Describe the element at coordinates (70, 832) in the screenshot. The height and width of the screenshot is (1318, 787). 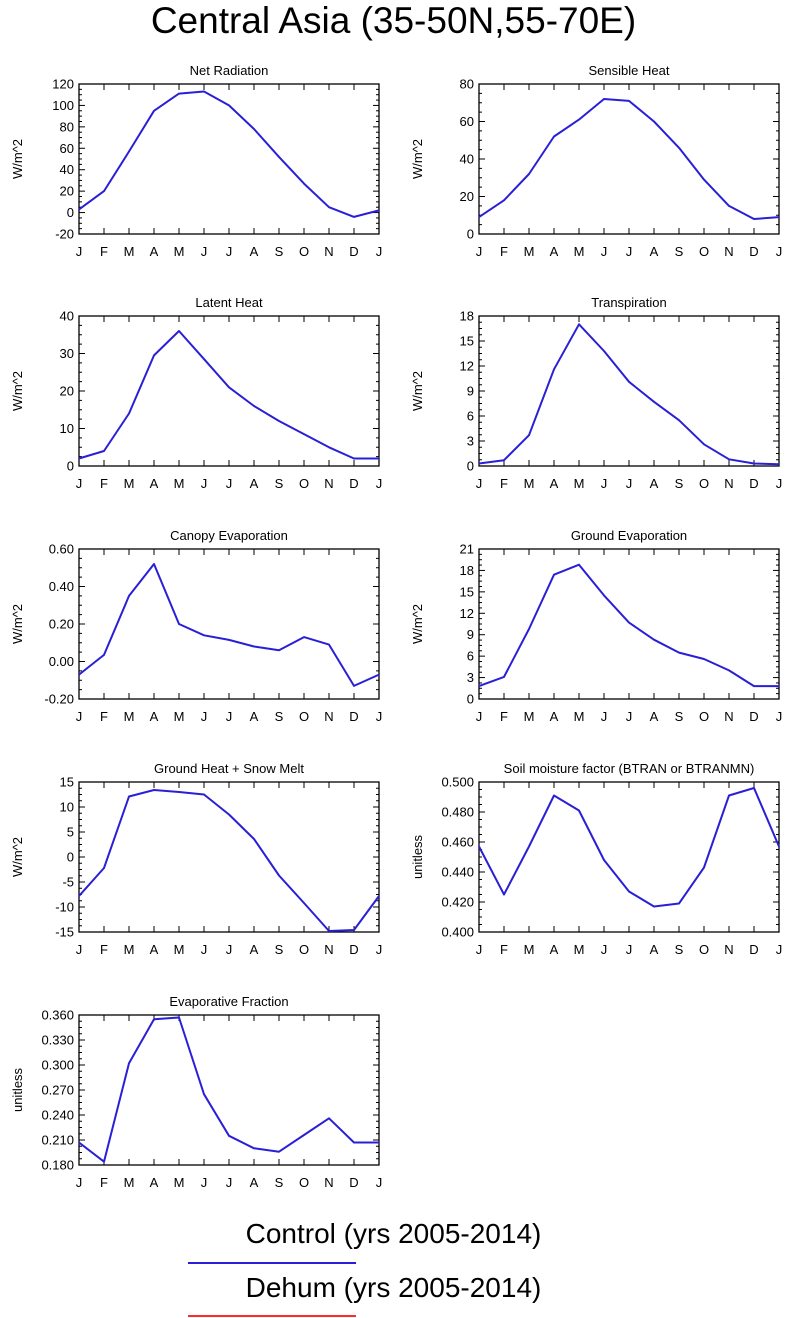
I see `y-tick-label: 5` at that location.